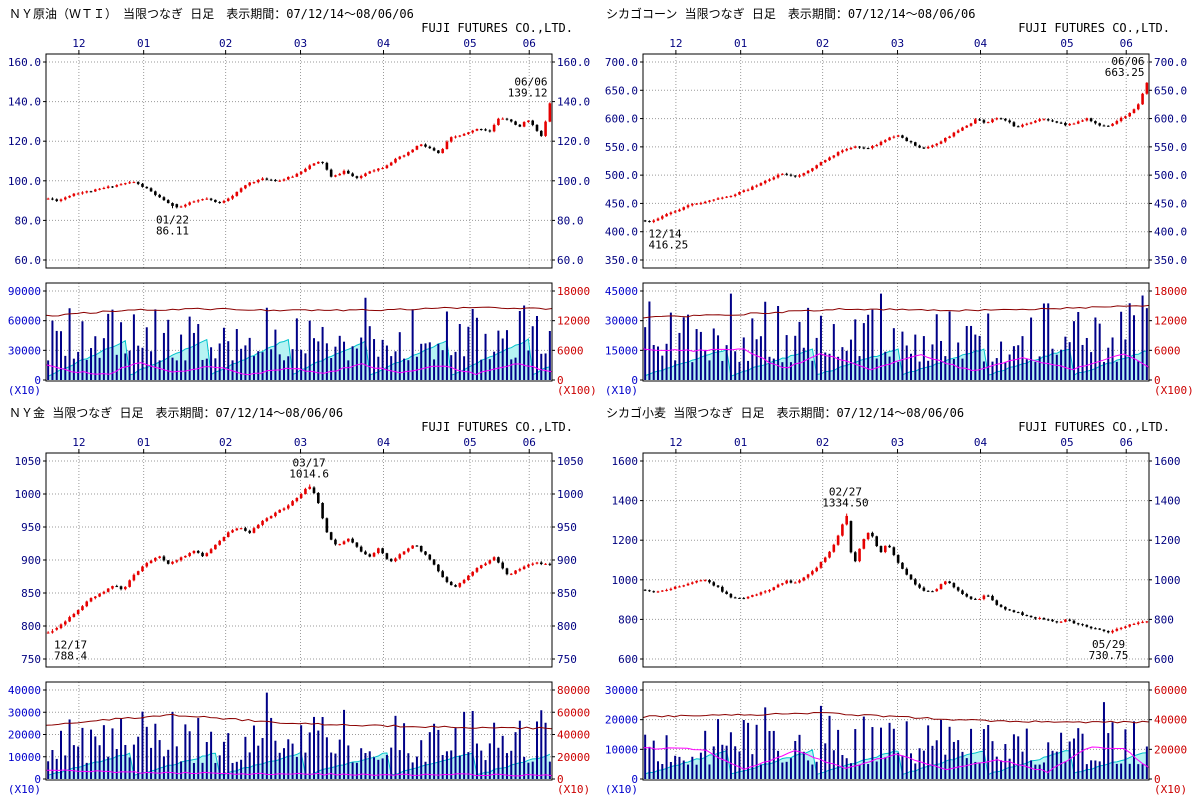 The image size is (1194, 799). Describe the element at coordinates (1174, 390) in the screenshot. I see `svg-text: (X100)` at that location.